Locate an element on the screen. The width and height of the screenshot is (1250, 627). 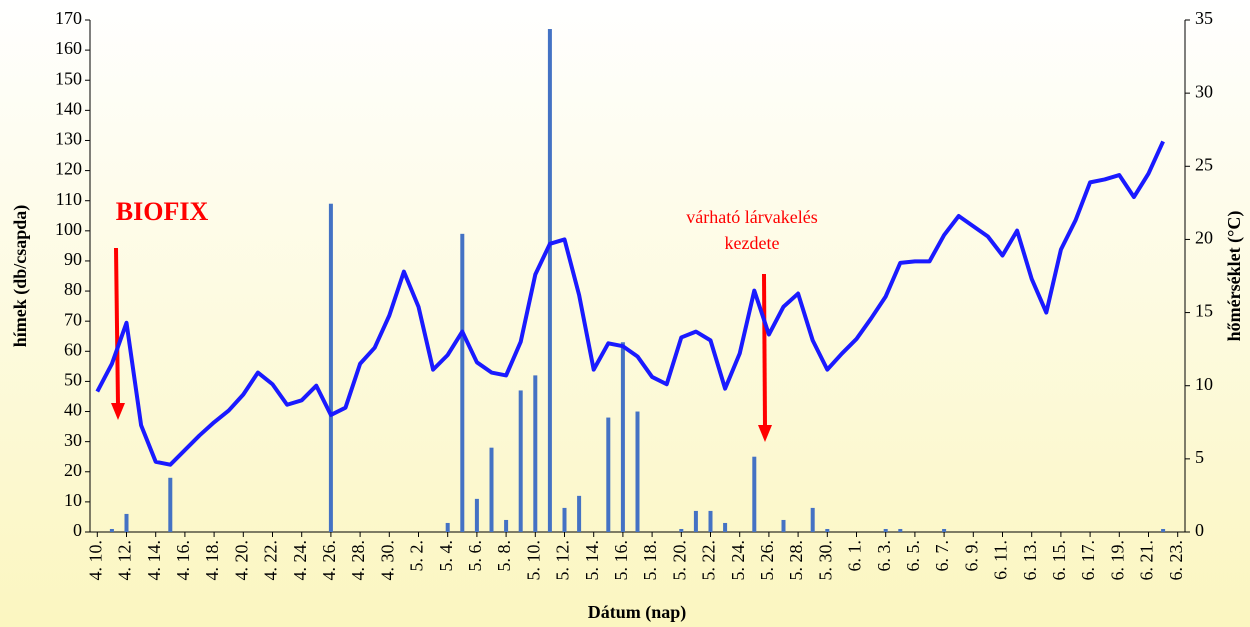
y-tick-label: 110 is located at coordinates (69, 199).